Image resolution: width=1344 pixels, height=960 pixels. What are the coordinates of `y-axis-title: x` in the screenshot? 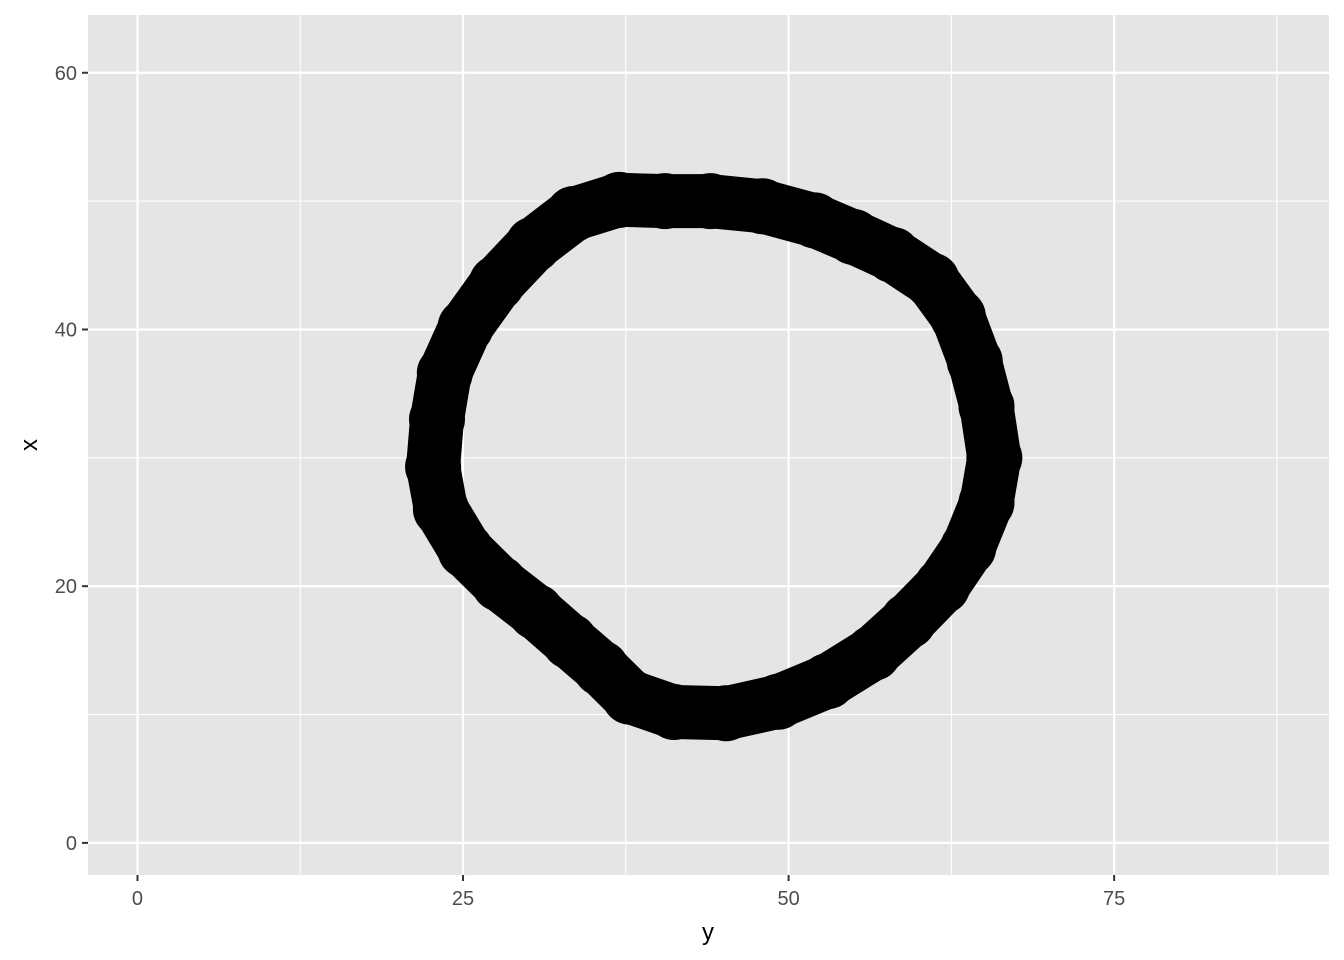 It's located at (29, 445).